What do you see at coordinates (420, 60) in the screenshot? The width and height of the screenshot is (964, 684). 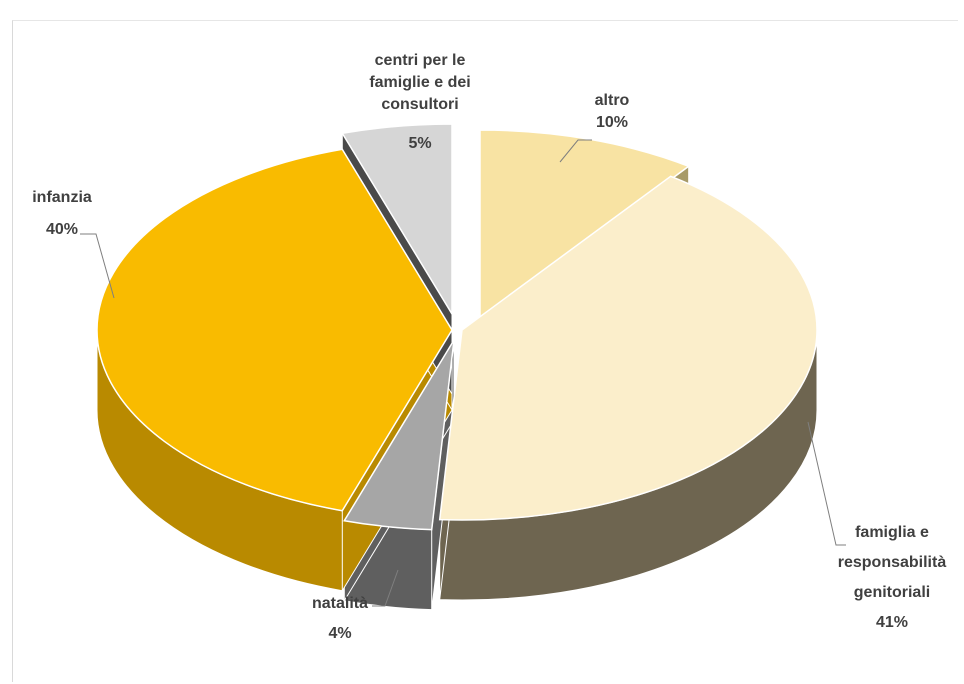 I see `label-centri-line1: centri per le` at bounding box center [420, 60].